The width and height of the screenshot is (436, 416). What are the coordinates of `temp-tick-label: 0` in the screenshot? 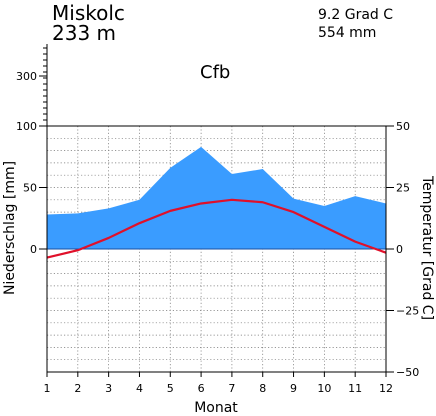 It's located at (399, 249).